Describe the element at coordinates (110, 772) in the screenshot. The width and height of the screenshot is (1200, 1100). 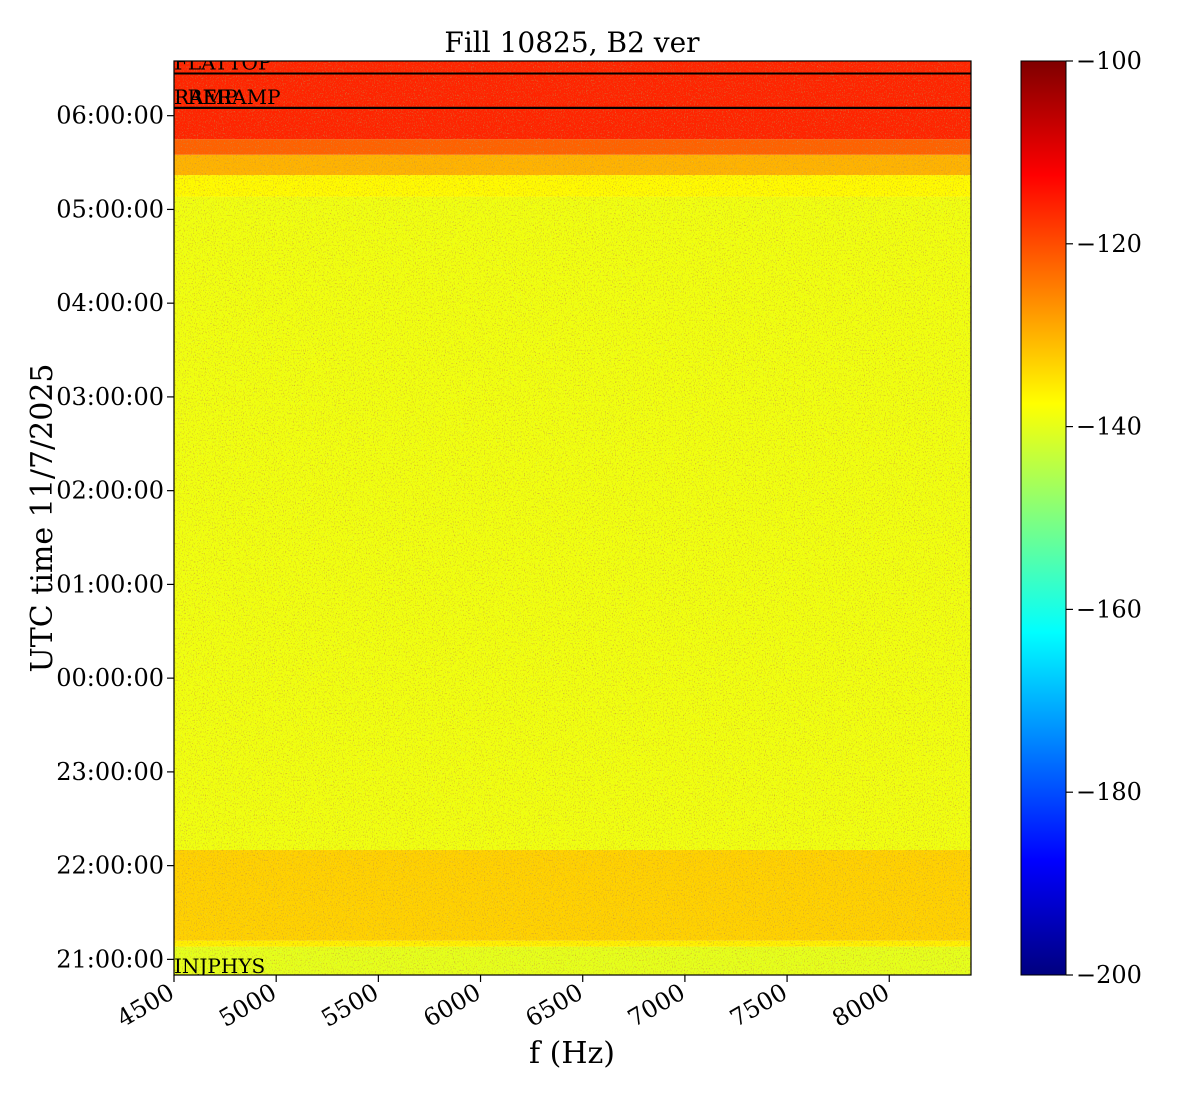
I see `y-tick-label: 23:00:00` at that location.